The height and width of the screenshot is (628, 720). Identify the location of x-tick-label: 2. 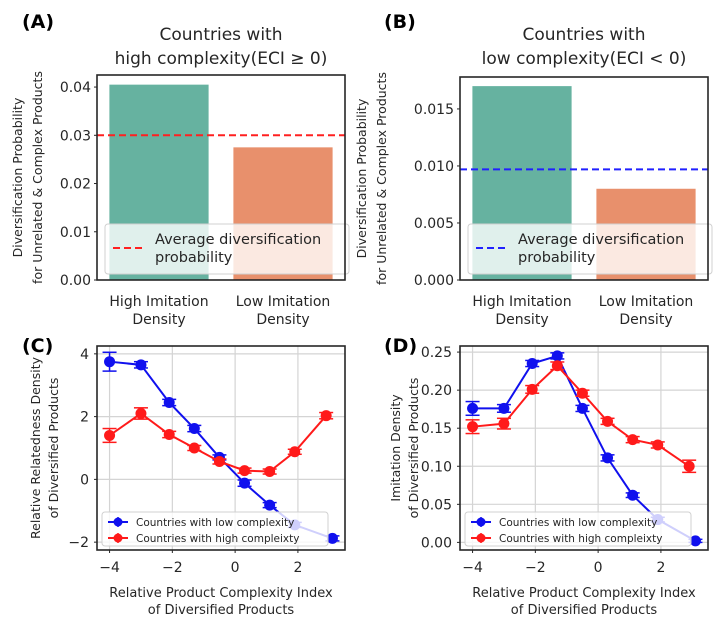
(660, 568).